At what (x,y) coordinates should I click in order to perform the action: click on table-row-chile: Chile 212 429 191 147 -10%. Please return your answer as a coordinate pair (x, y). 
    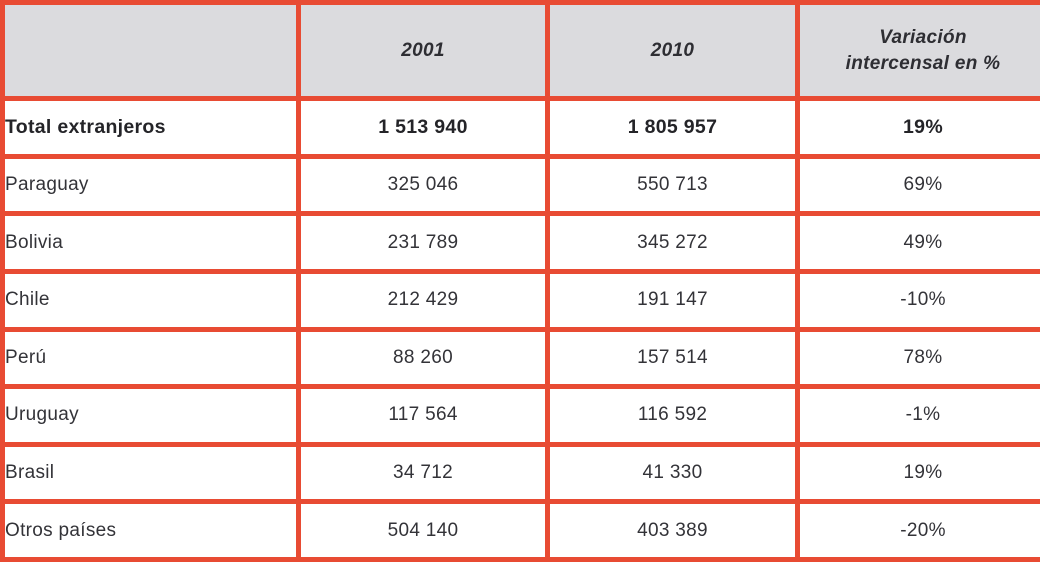
    Looking at the image, I should click on (520, 300).